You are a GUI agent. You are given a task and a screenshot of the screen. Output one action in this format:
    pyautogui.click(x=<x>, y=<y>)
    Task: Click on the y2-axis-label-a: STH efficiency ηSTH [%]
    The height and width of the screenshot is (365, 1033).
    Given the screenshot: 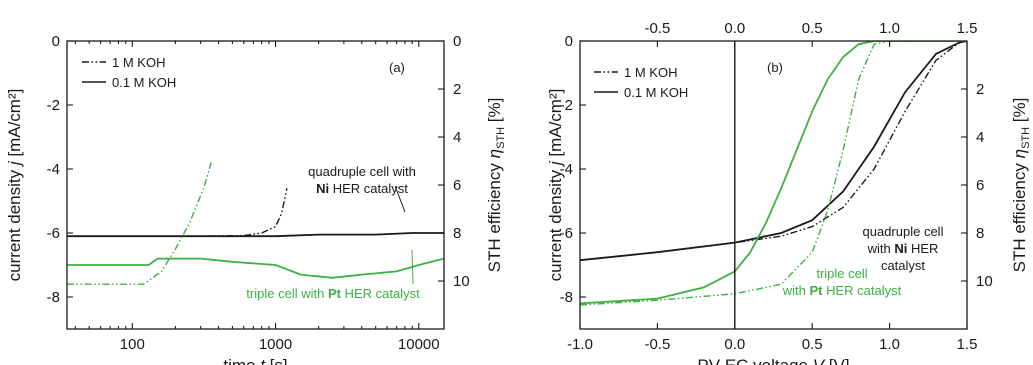 What is the action you would take?
    pyautogui.click(x=496, y=185)
    